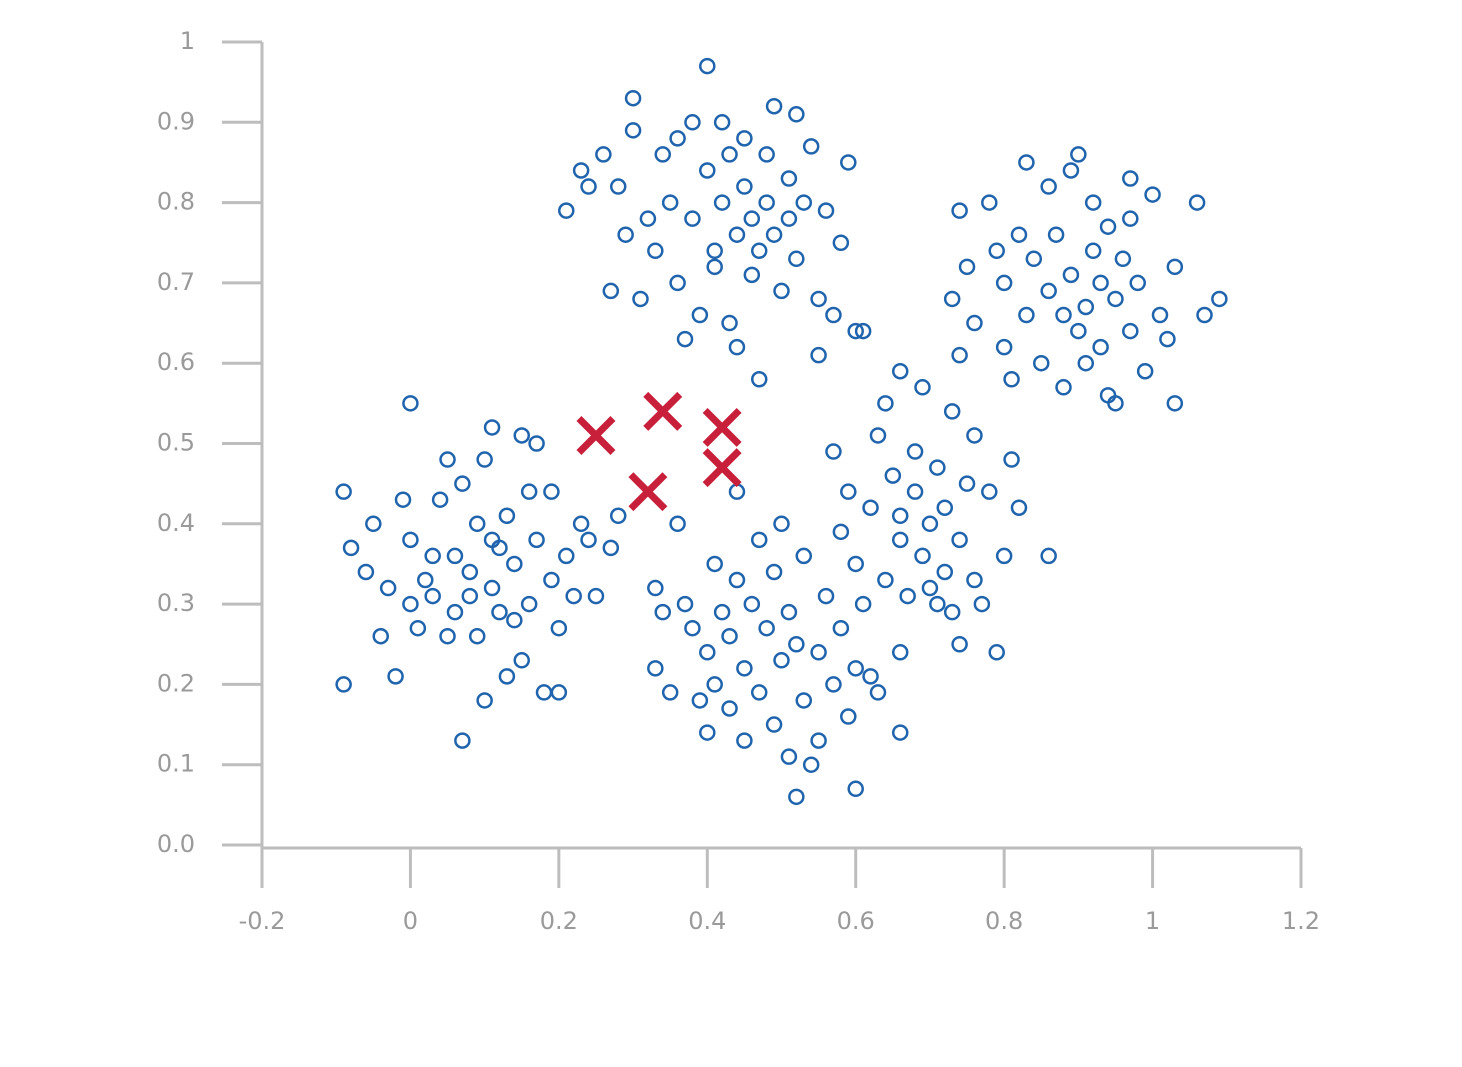 The image size is (1462, 1067). Describe the element at coordinates (176, 683) in the screenshot. I see `y-tick-label: 0.2` at that location.